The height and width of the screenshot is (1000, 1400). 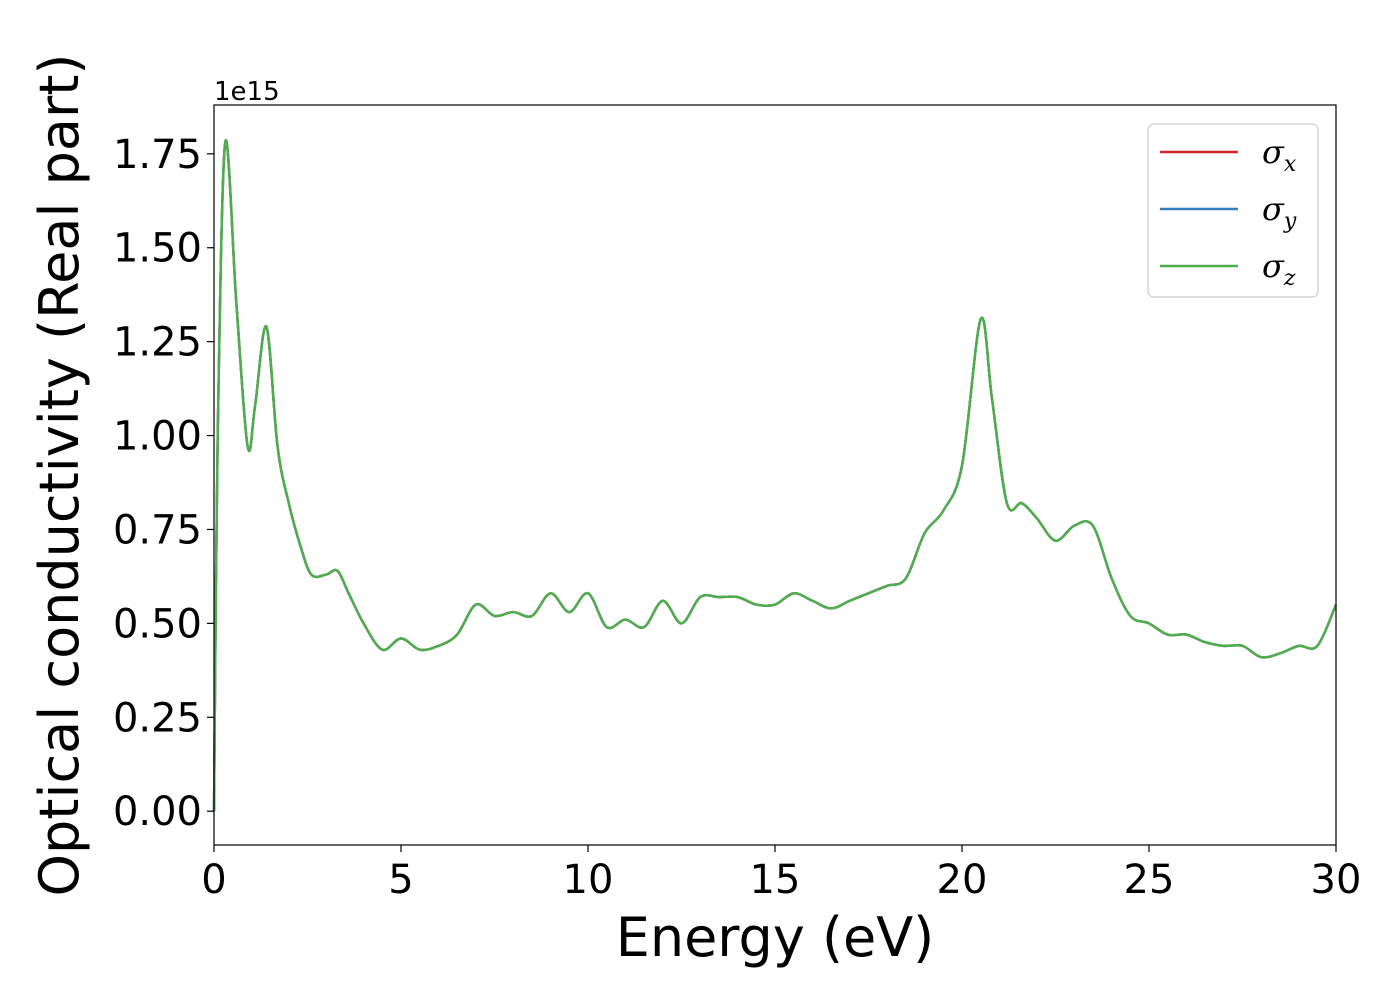 What do you see at coordinates (157, 437) in the screenshot?
I see `y-tick-label: 1.00` at bounding box center [157, 437].